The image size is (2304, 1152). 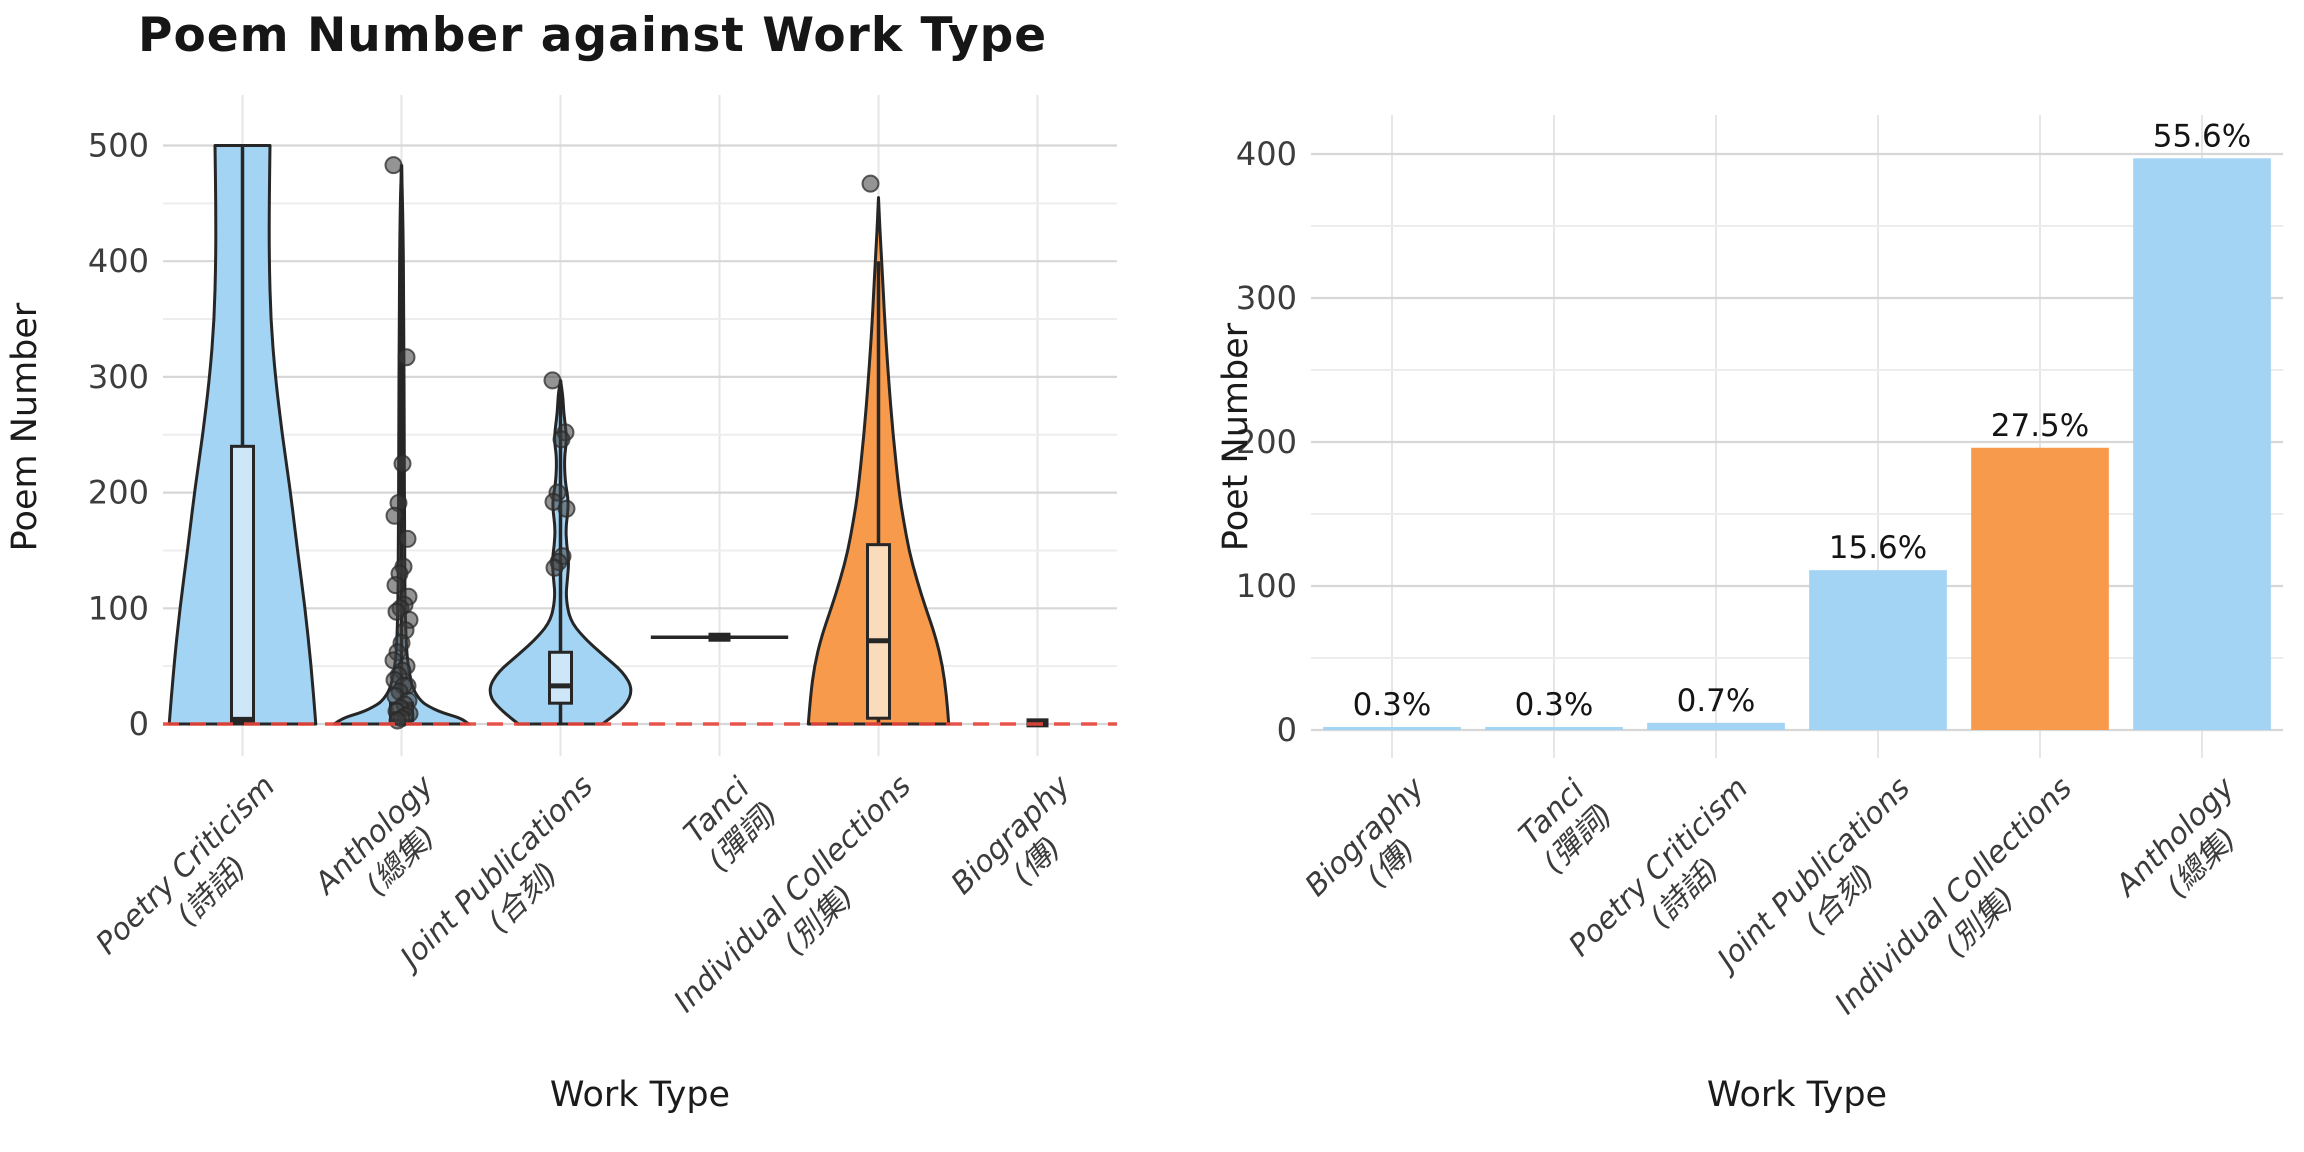 I want to click on y-tick-label: 500, so click(x=118, y=146).